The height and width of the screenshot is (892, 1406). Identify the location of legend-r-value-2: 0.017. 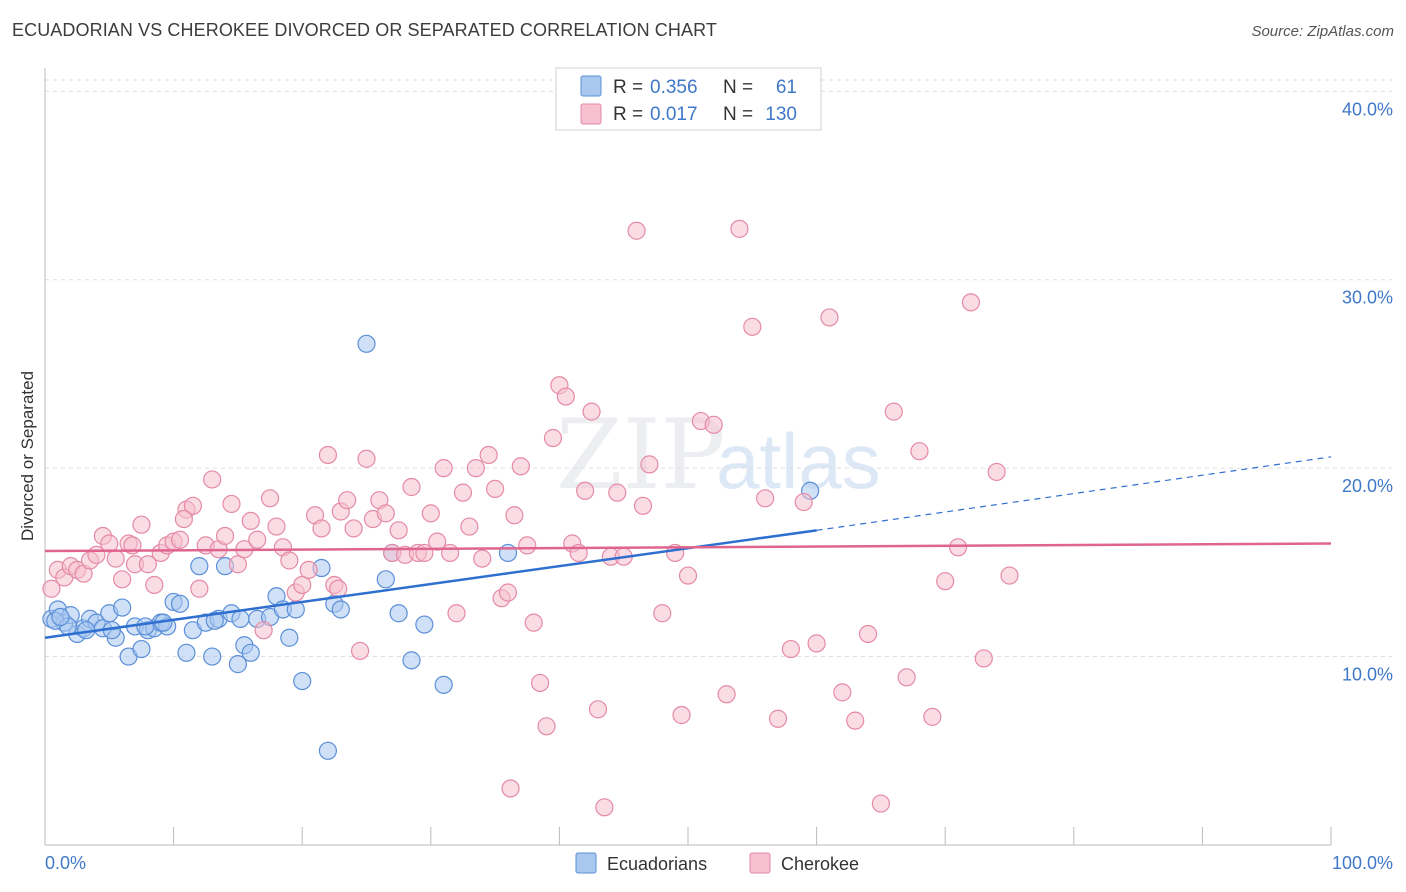
(674, 114).